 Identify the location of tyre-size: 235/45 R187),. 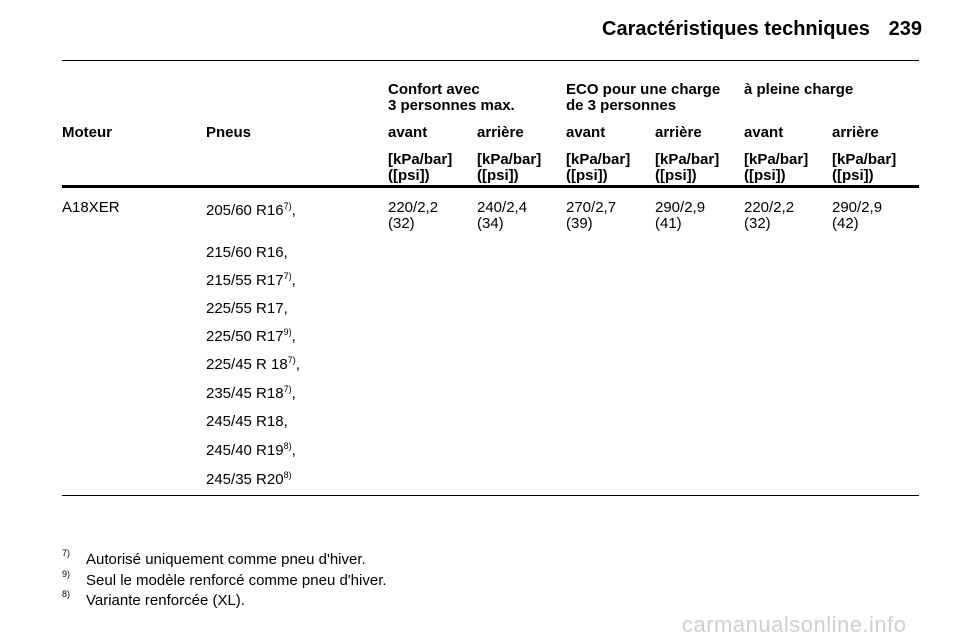
(251, 393).